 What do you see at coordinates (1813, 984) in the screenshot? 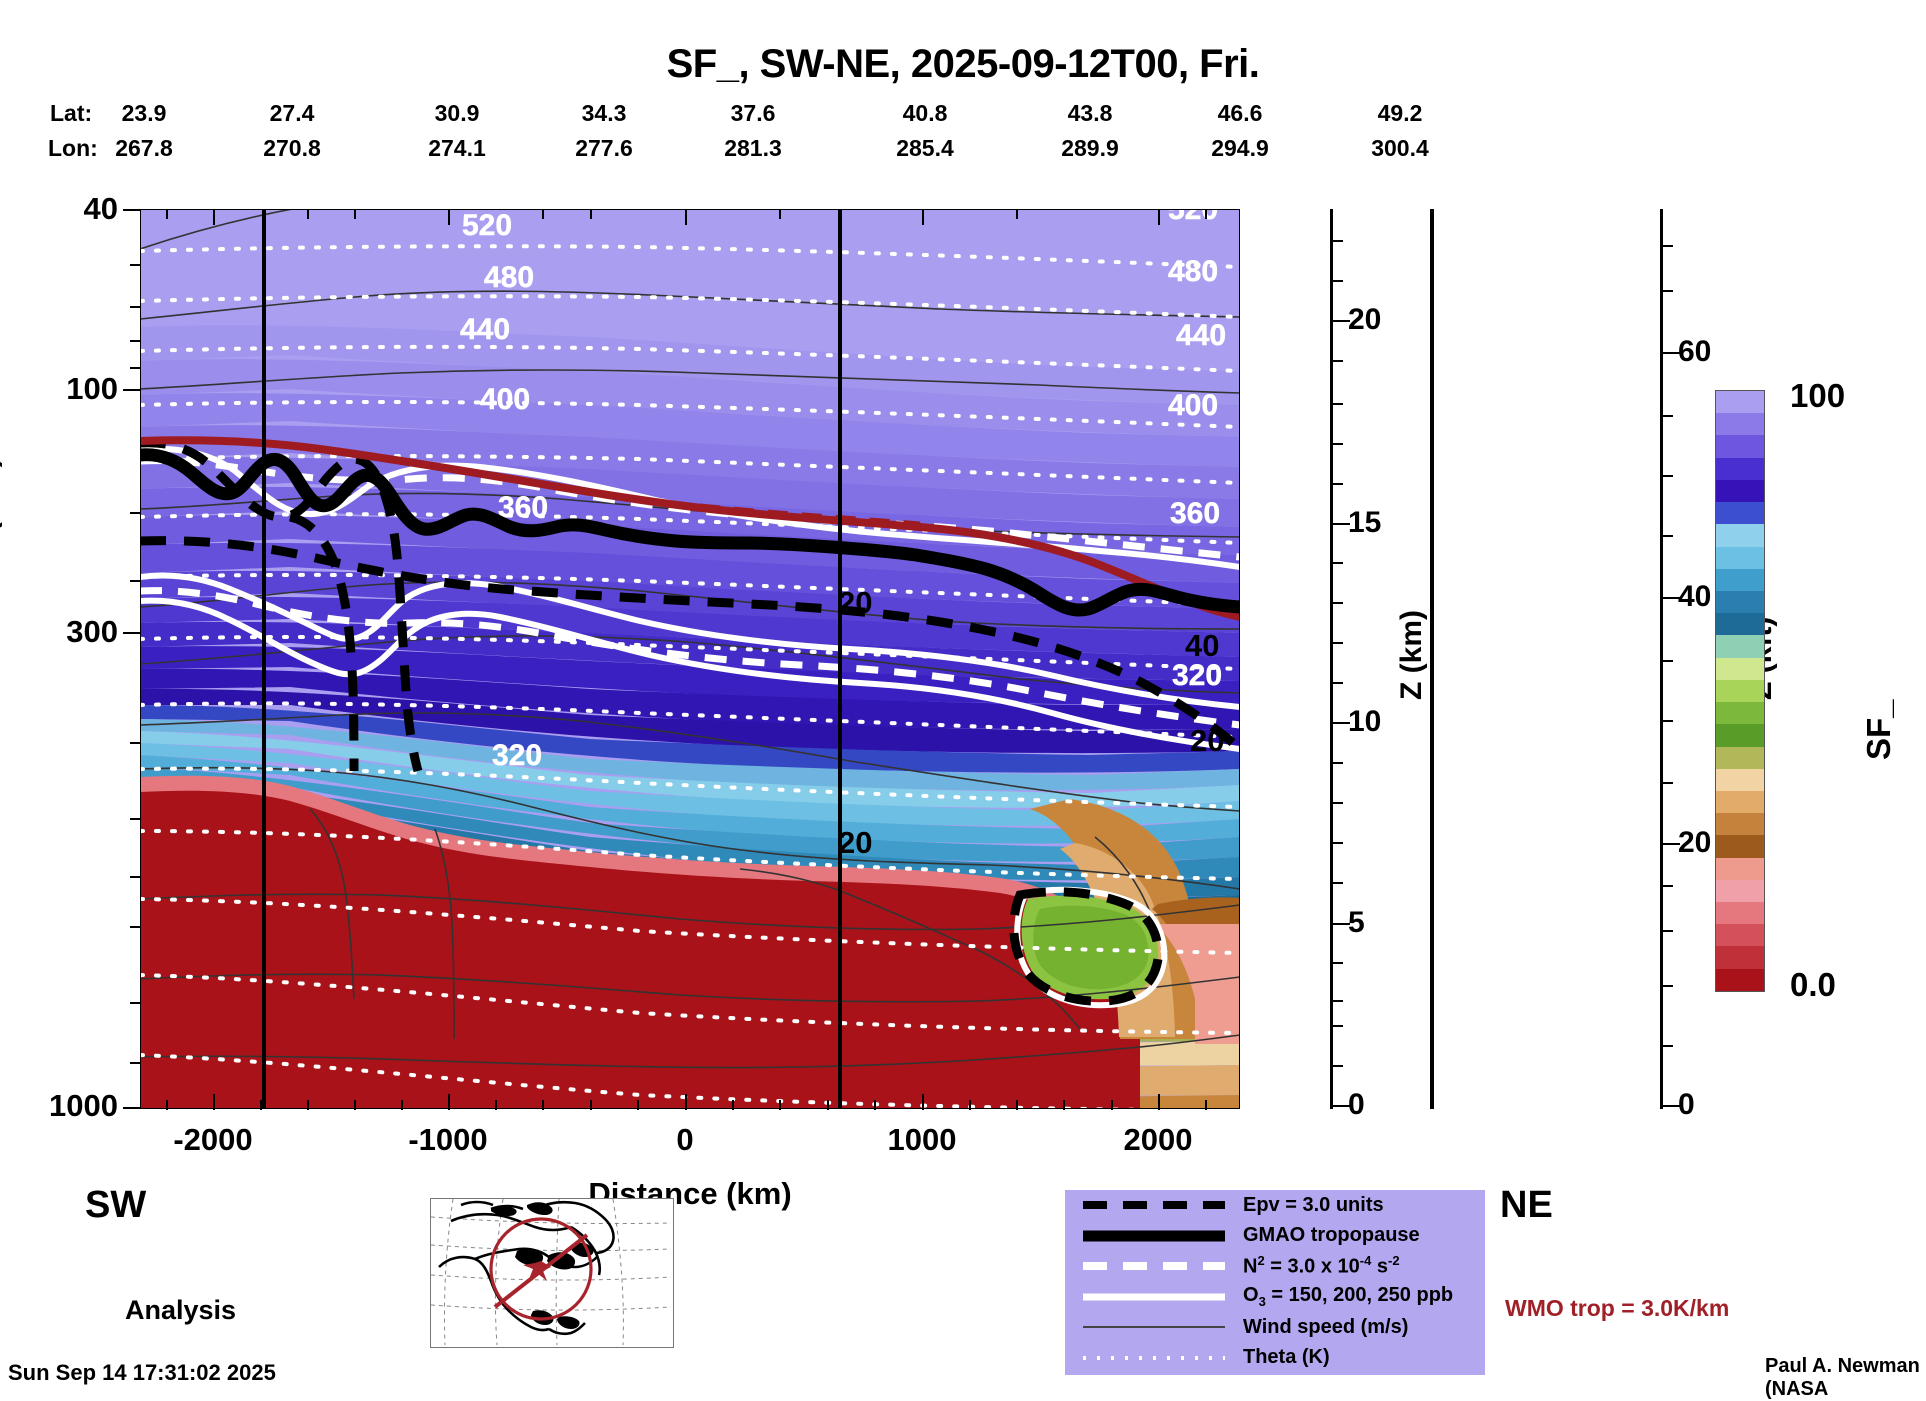
I see `colorbar-min-label: 0.0` at bounding box center [1813, 984].